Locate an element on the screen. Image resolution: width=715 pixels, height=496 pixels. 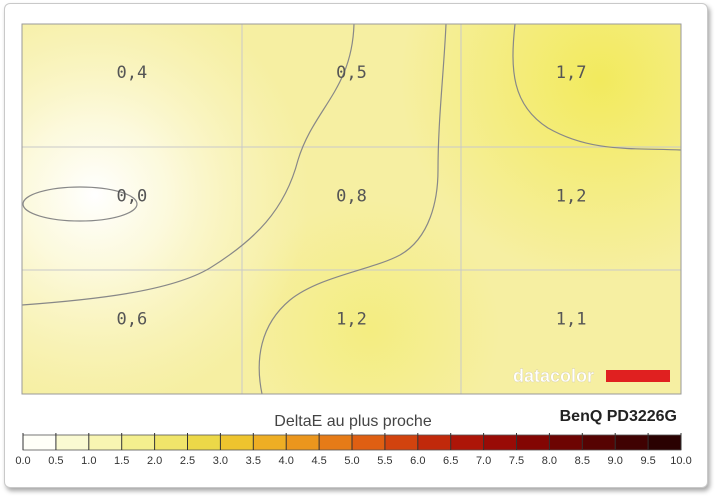
colorbar-tick-label: 0.0 is located at coordinates (22, 461).